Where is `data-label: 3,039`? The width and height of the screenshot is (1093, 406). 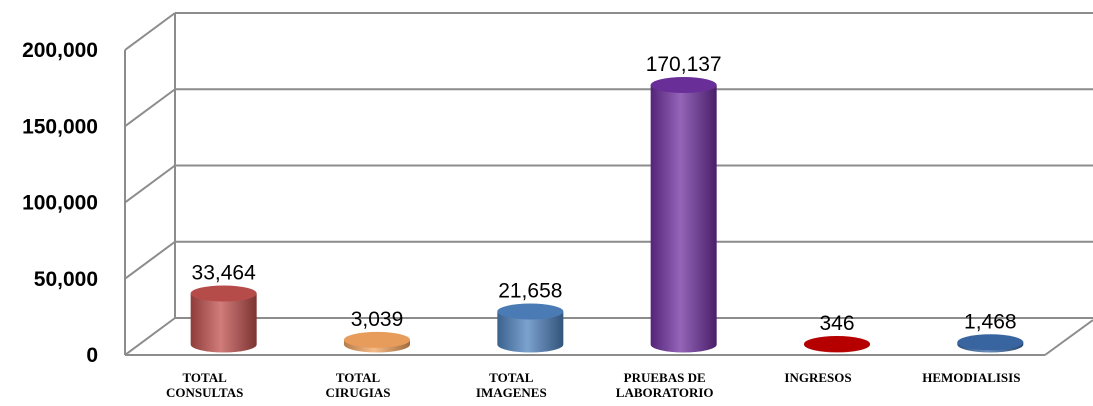
data-label: 3,039 is located at coordinates (377, 319).